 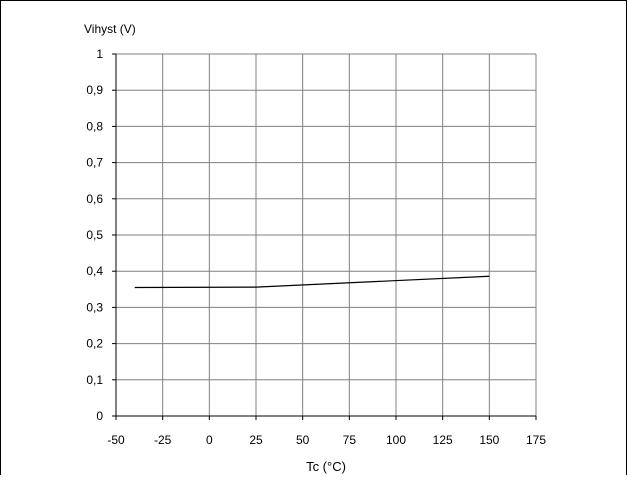 What do you see at coordinates (350, 440) in the screenshot?
I see `x-tick-label: 75` at bounding box center [350, 440].